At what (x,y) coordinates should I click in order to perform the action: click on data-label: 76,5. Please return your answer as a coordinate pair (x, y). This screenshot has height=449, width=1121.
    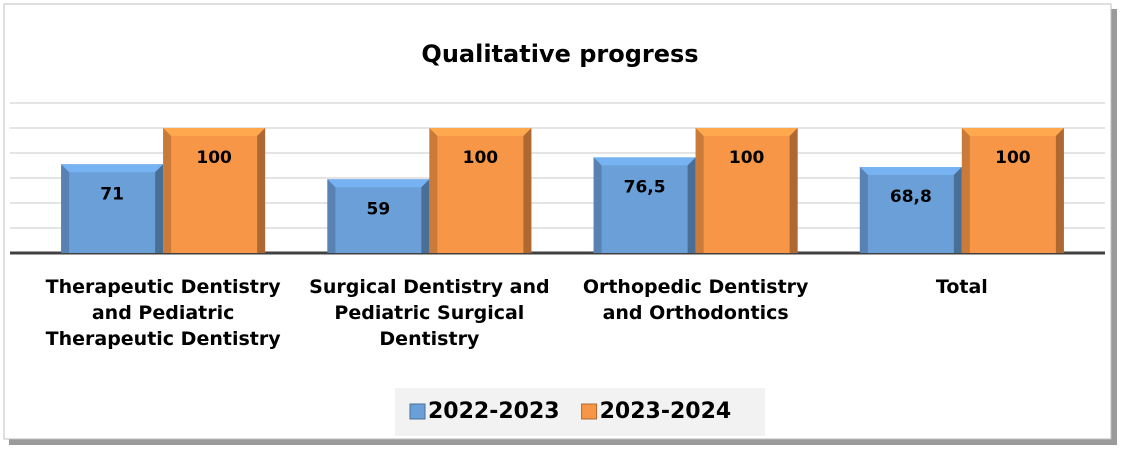
    Looking at the image, I should click on (645, 187).